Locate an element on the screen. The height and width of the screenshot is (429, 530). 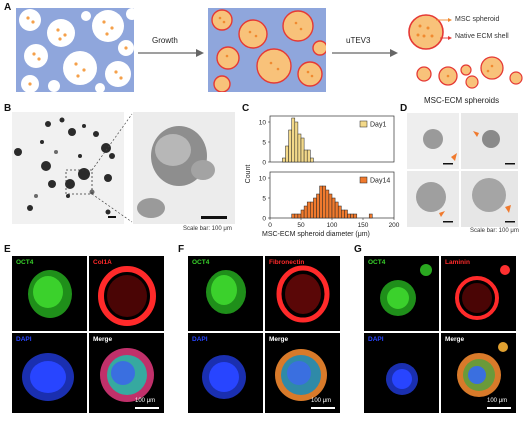
e-merge-image: Merge 100 μm is located at coordinates (126, 373).